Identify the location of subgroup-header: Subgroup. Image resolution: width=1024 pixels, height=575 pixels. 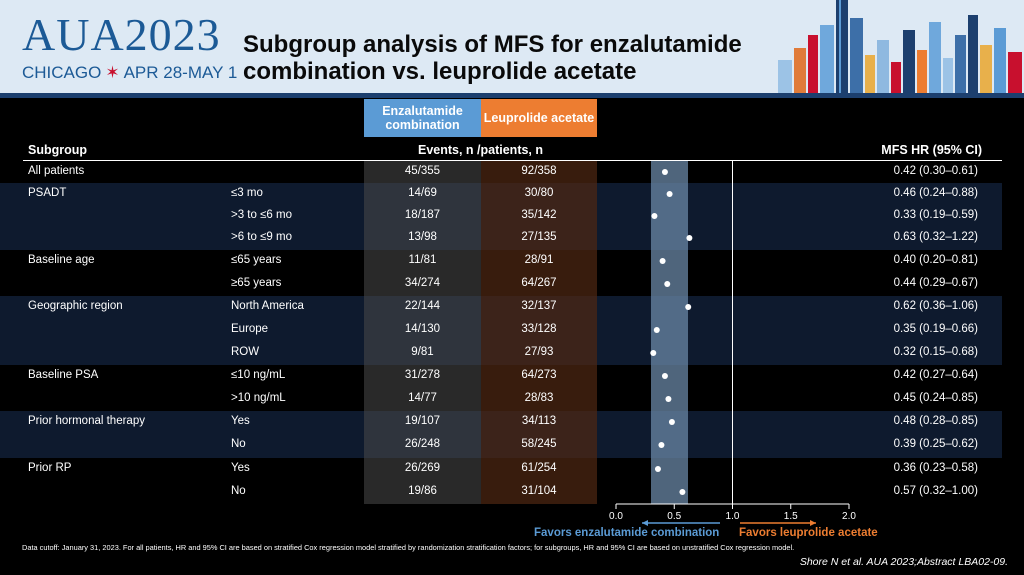
(58, 150).